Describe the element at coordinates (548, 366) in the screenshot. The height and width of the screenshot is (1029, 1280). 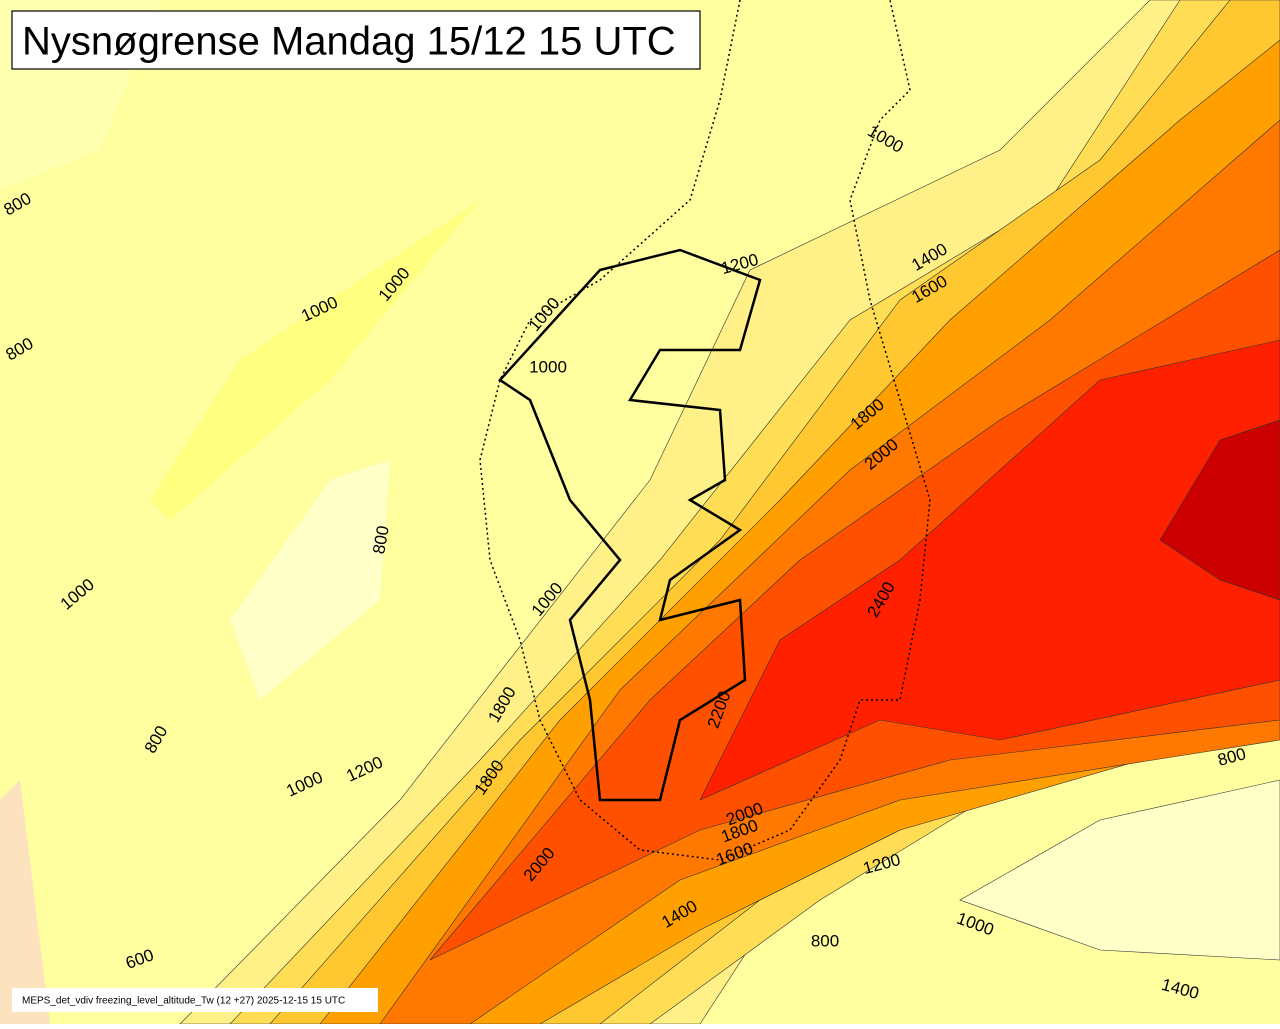
I see `contour-label: 1000` at that location.